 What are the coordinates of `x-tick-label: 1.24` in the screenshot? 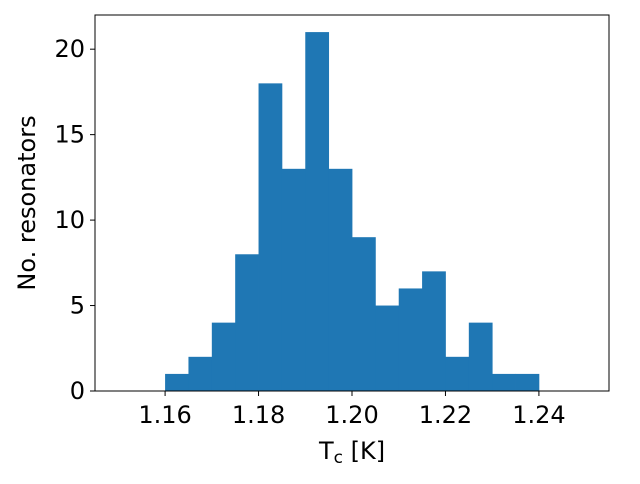 It's located at (538, 415).